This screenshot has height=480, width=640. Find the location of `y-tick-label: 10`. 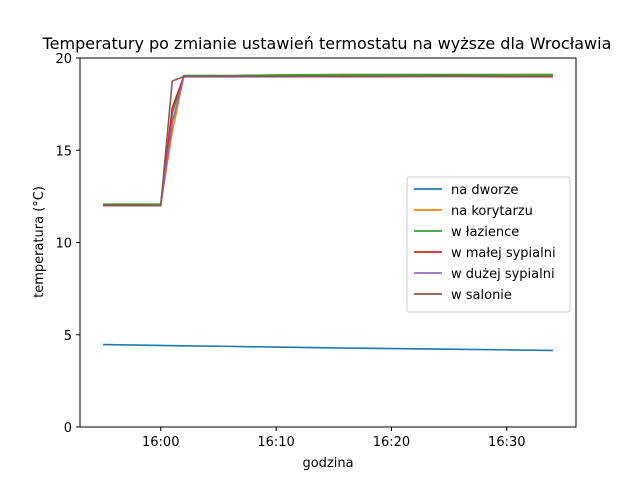

y-tick-label: 10 is located at coordinates (63, 244).